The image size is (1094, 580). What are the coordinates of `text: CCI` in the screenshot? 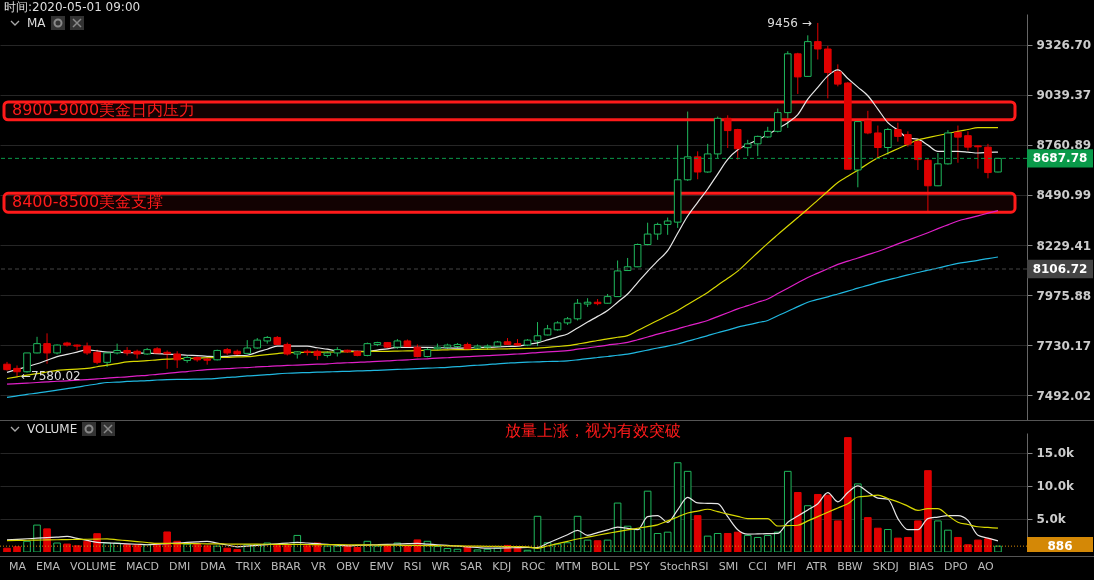 It's located at (757, 566).